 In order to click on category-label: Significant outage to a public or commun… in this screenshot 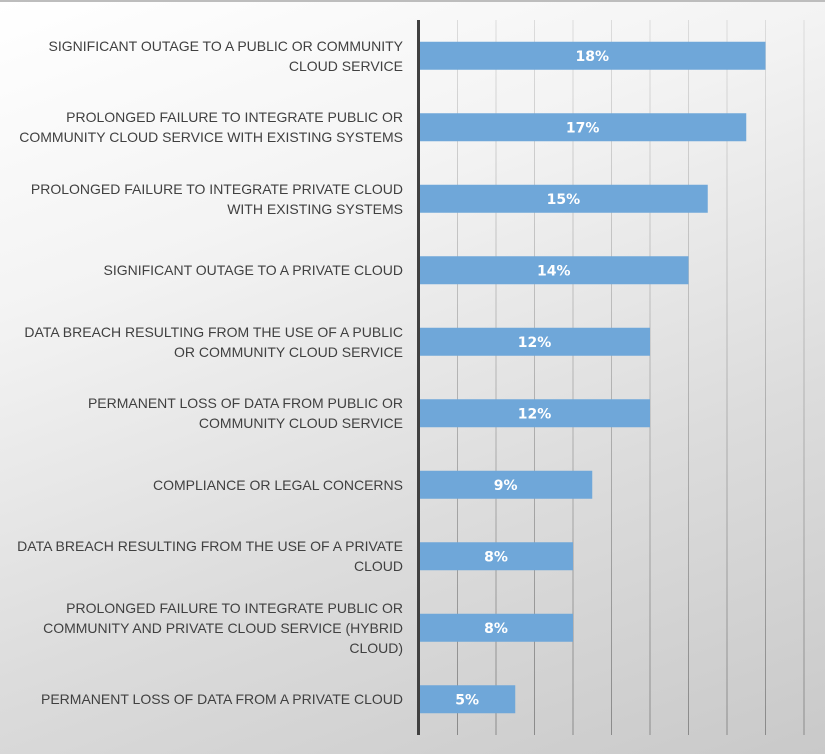, I will do `click(225, 55)`.